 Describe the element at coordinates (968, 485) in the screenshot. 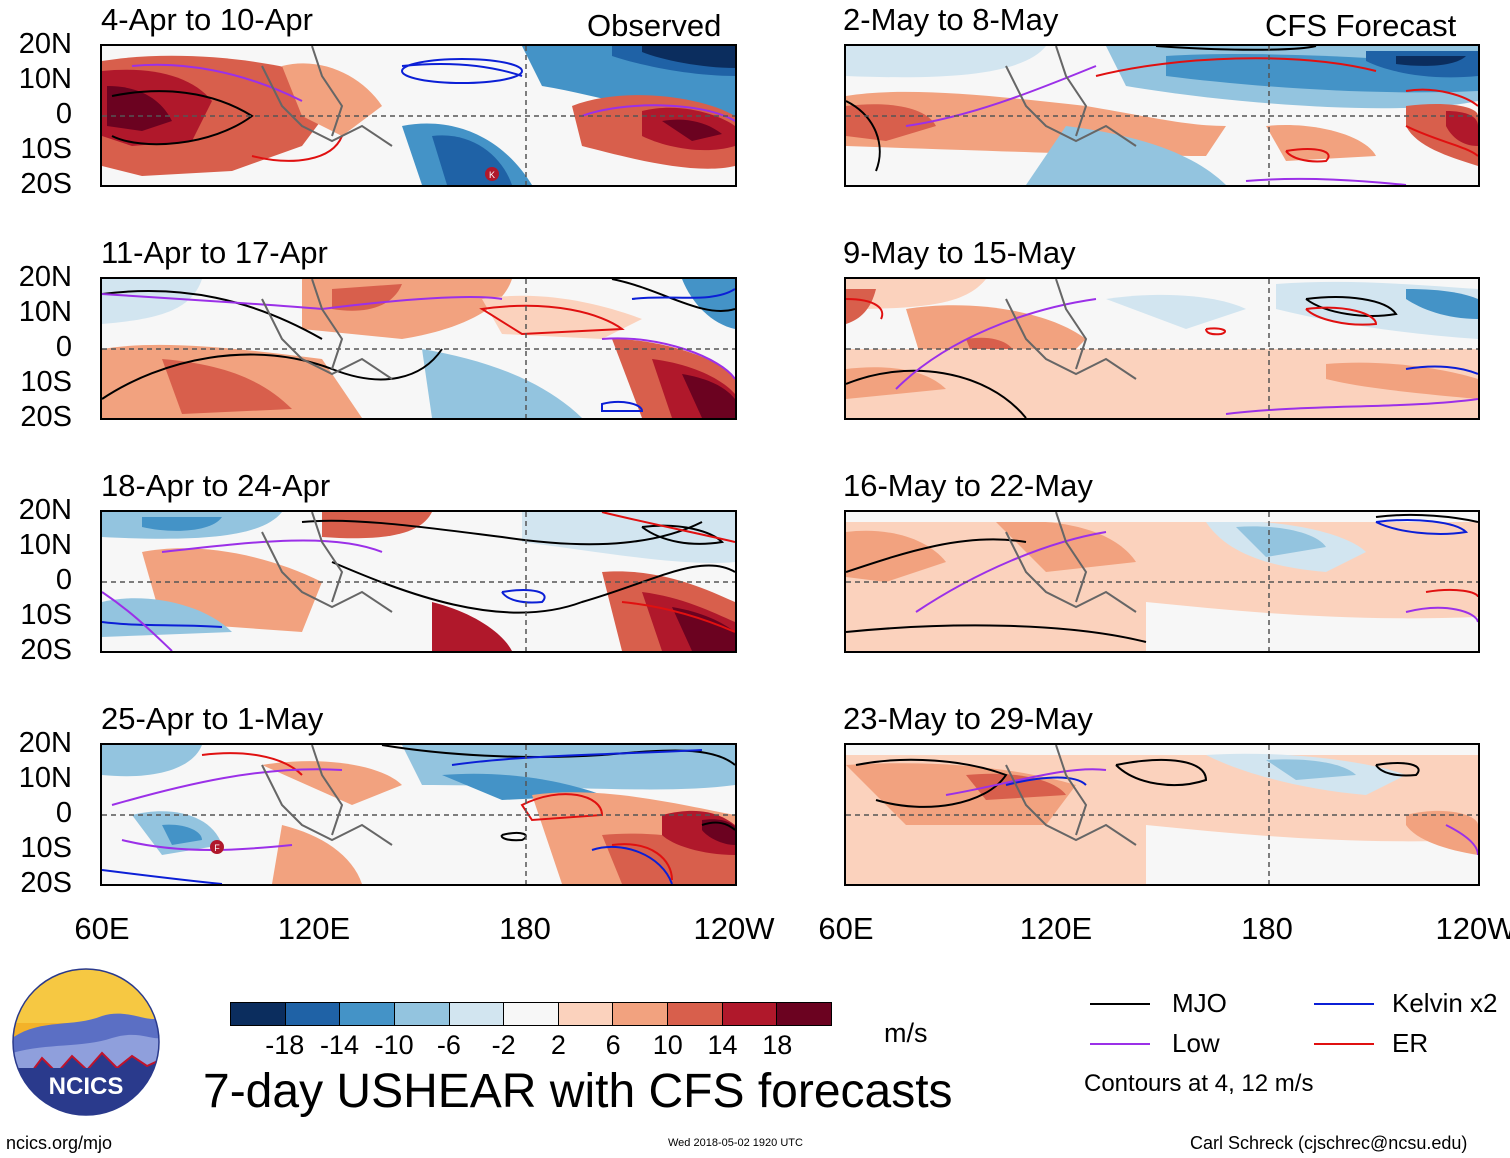

I see `panel-title-fcst-3: 16-May to 22-May` at that location.